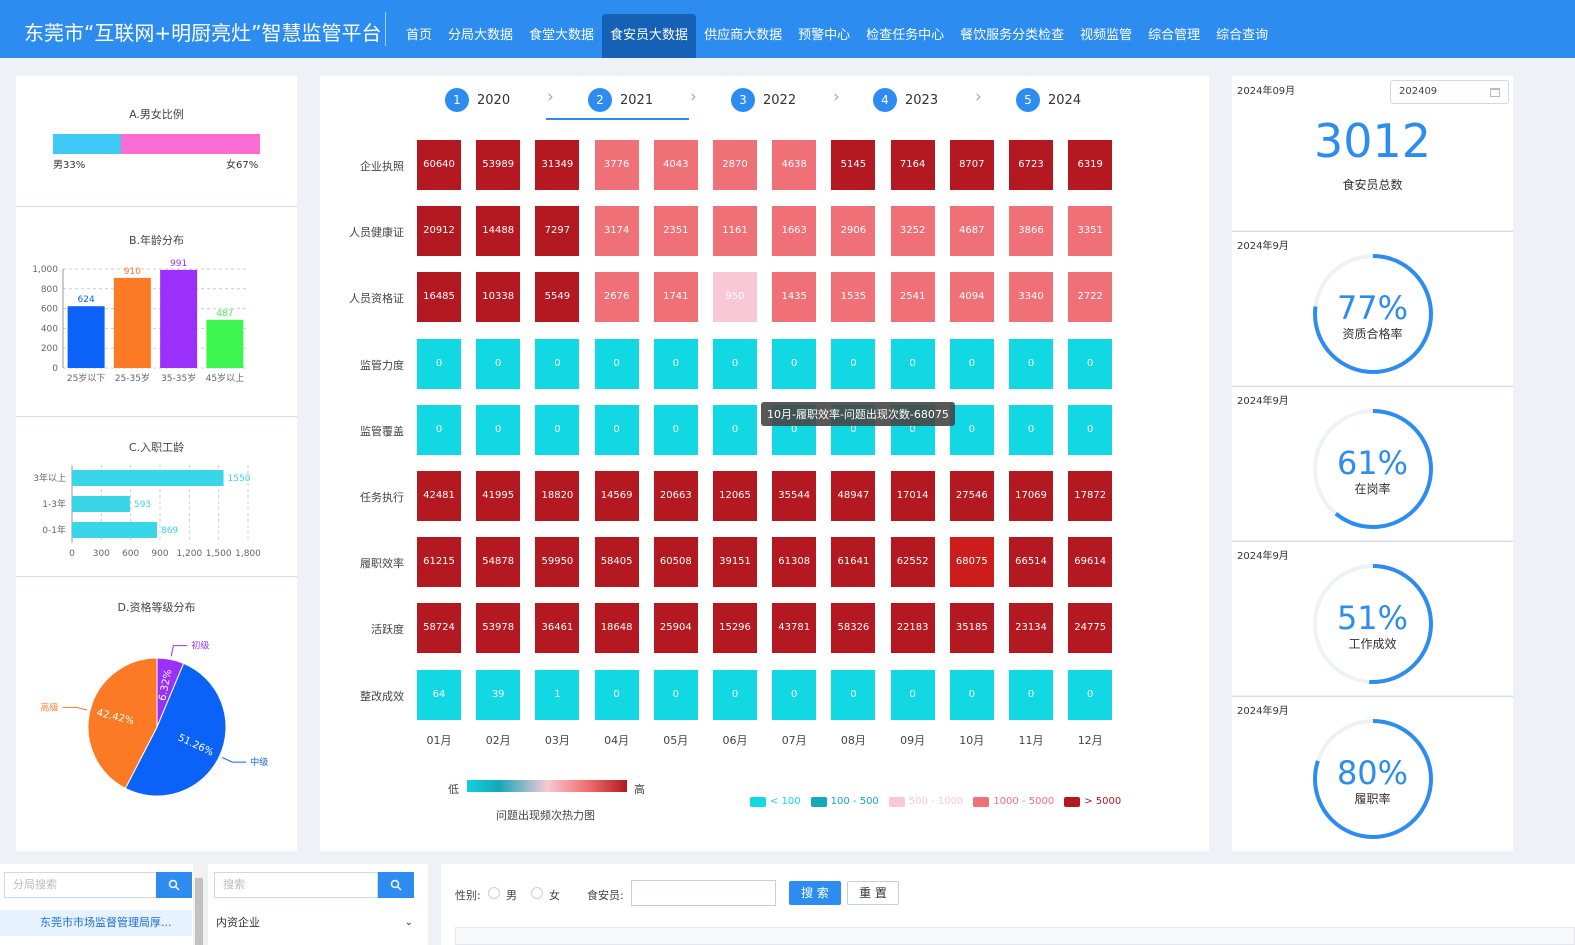 The width and height of the screenshot is (1575, 945). What do you see at coordinates (794, 628) in the screenshot?
I see `heatmap-cell: 43781` at bounding box center [794, 628].